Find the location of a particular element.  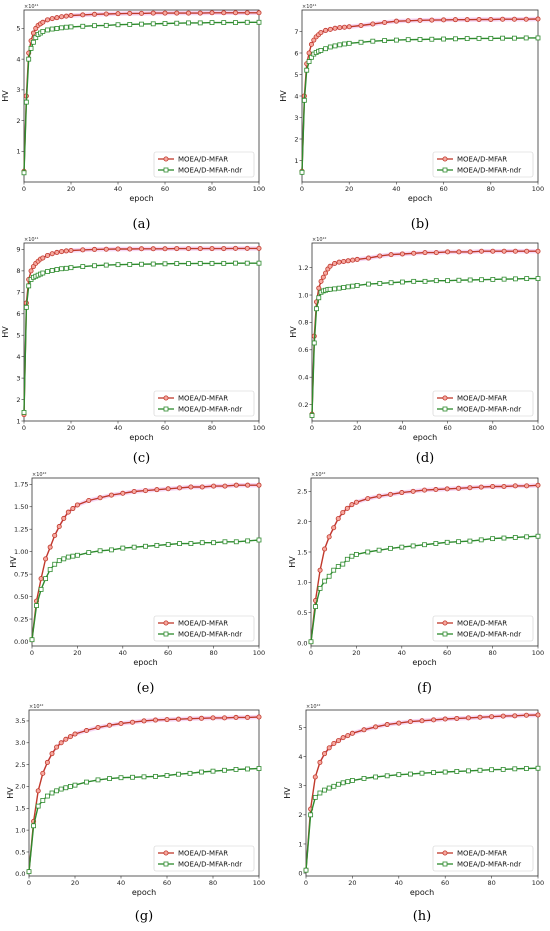

x-tick-label: 0 is located at coordinates (24, 189).